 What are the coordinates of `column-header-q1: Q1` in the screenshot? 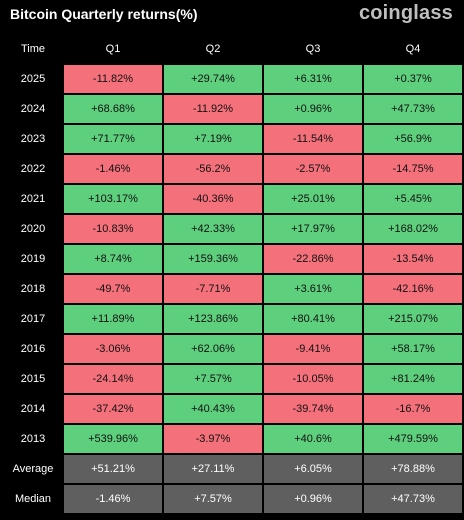 It's located at (113, 49).